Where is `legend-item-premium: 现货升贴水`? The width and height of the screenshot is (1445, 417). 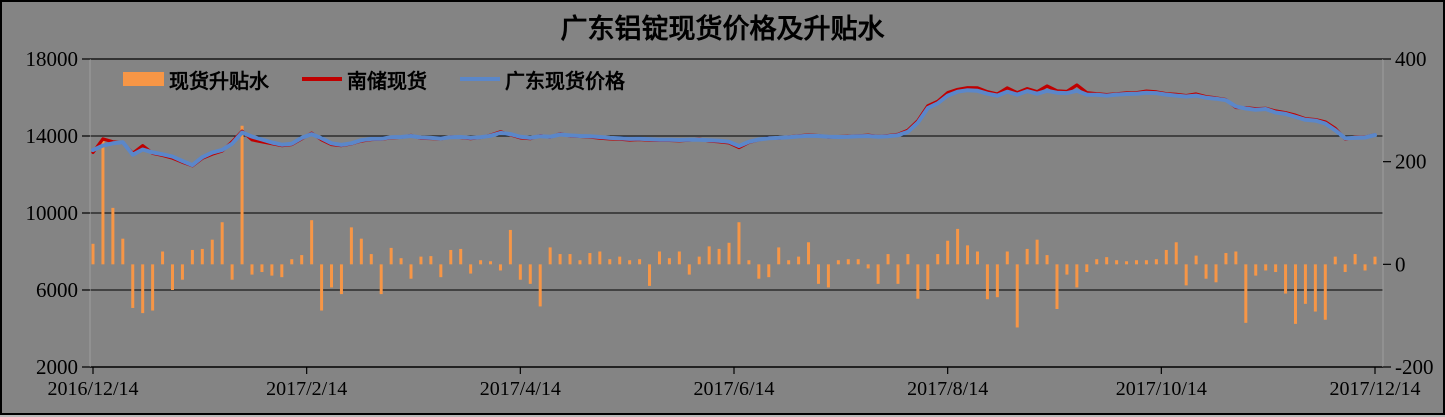
legend-item-premium: 现货升贴水 is located at coordinates (196, 79).